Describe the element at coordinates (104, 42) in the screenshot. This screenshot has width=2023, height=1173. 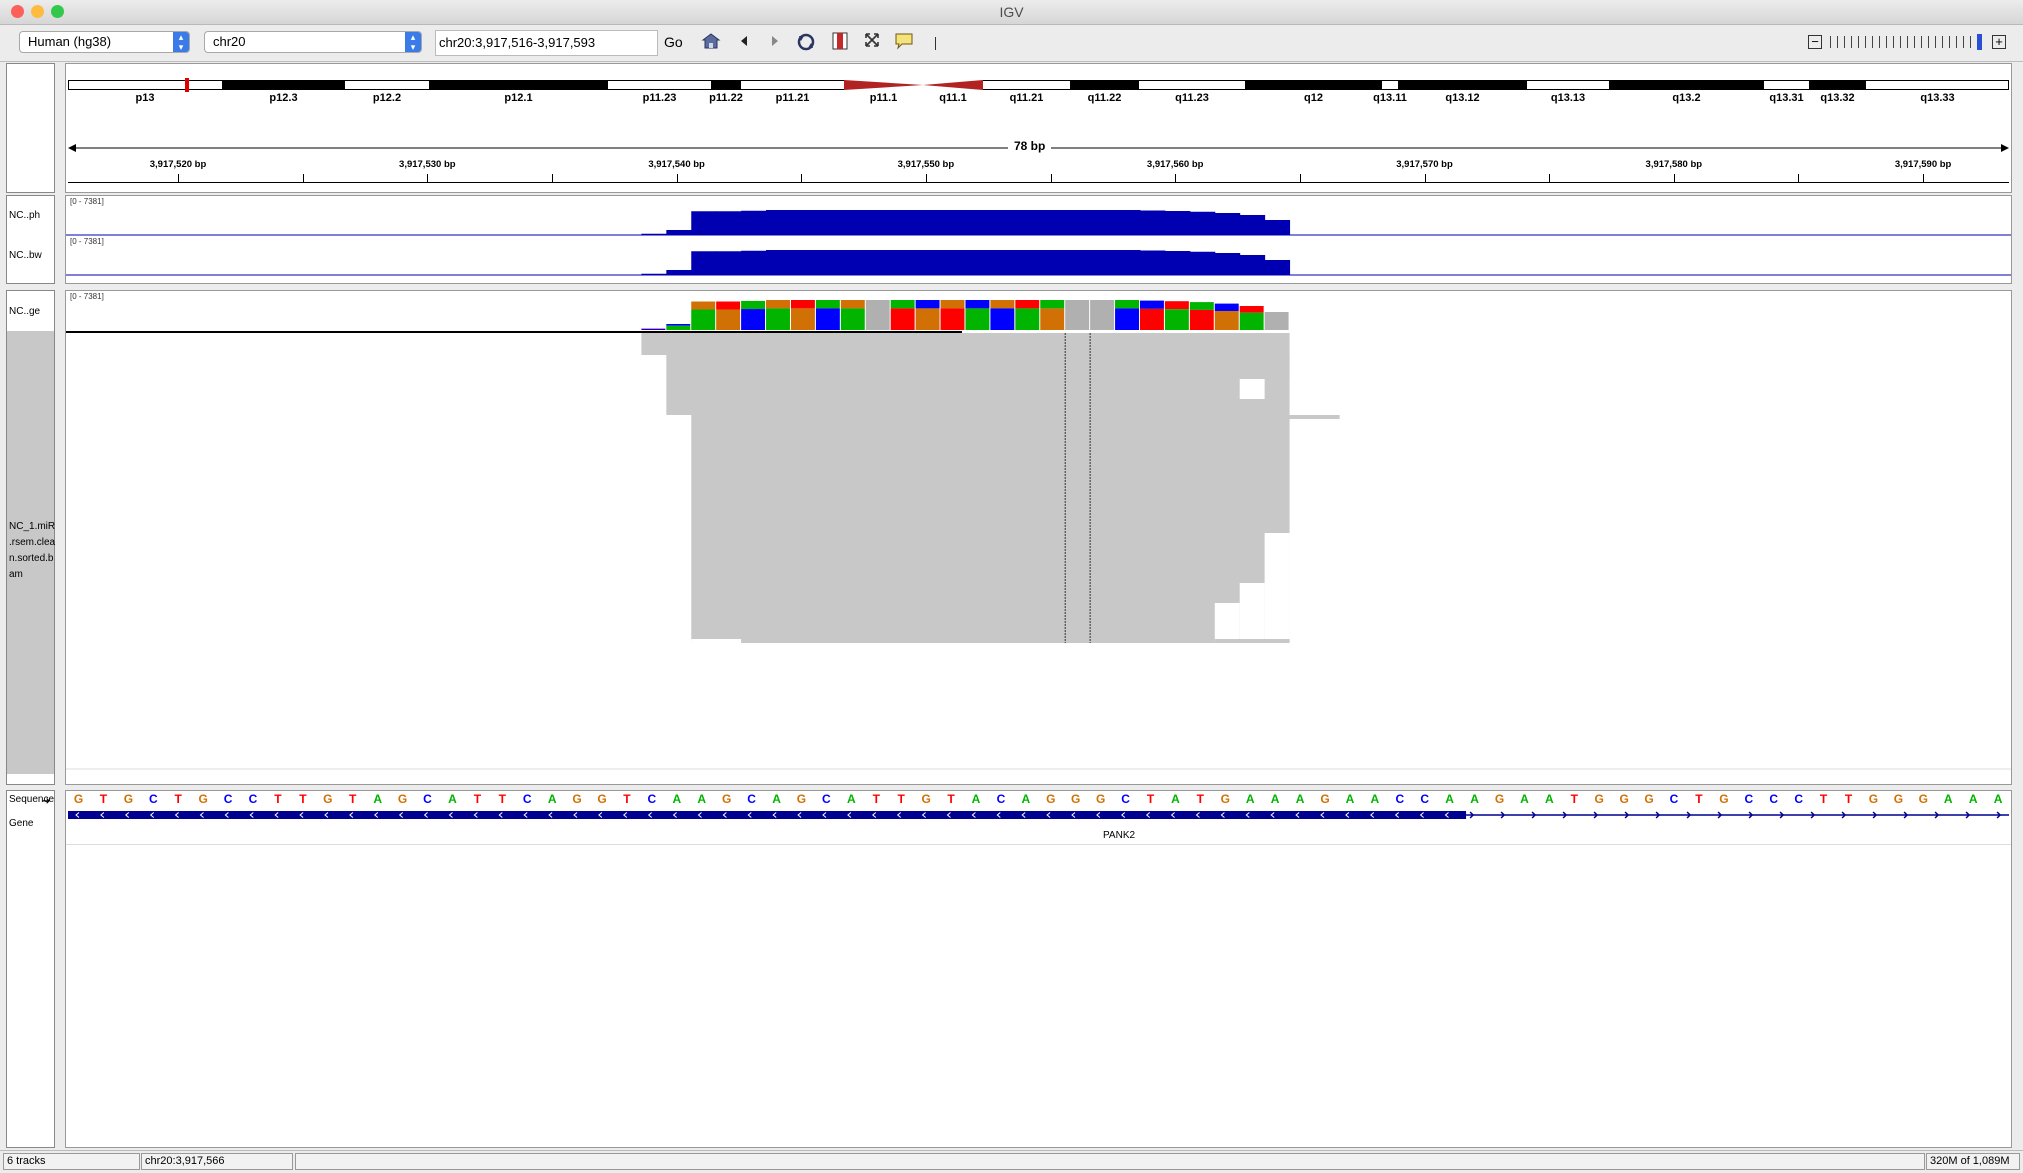
I see `genome-select: Human (hg38) ▴▾` at that location.